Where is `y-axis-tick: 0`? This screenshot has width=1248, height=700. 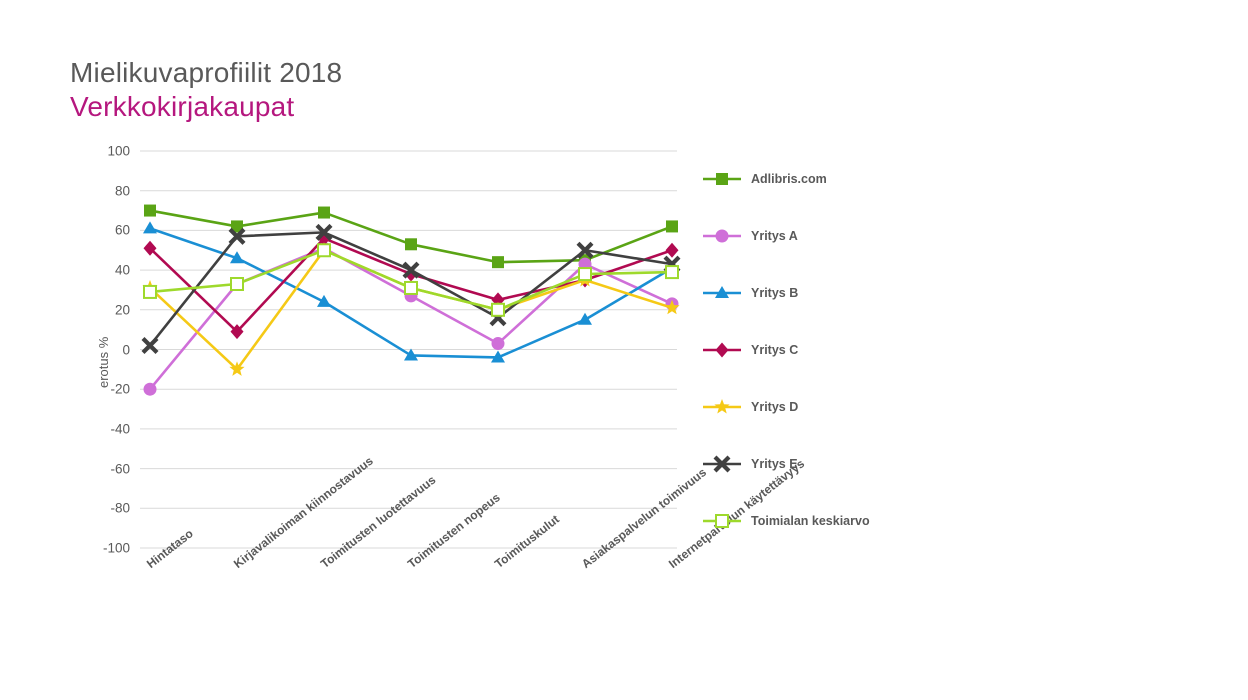 y-axis-tick: 0 is located at coordinates (126, 349).